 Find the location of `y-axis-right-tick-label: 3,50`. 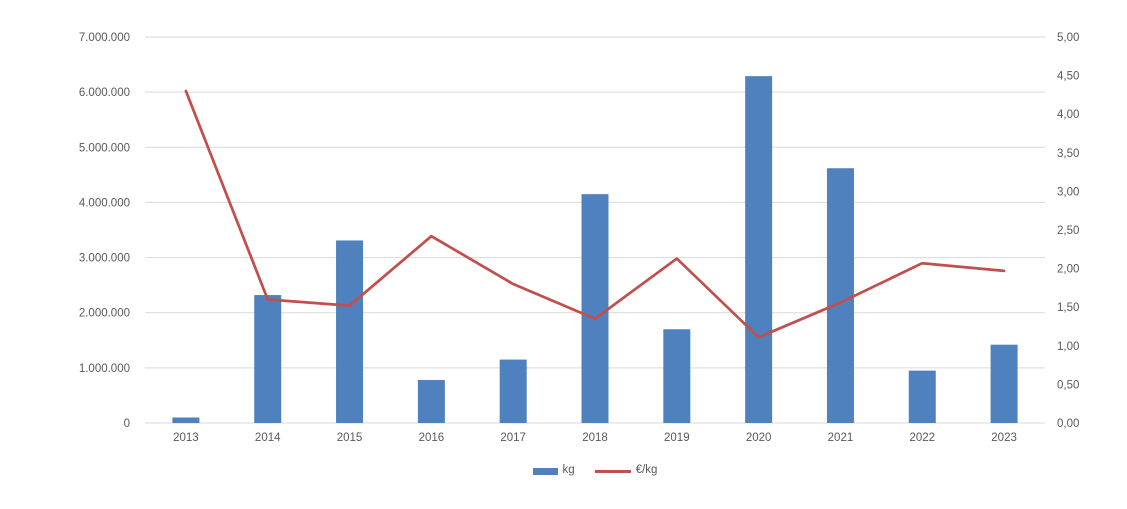

y-axis-right-tick-label: 3,50 is located at coordinates (1068, 154).